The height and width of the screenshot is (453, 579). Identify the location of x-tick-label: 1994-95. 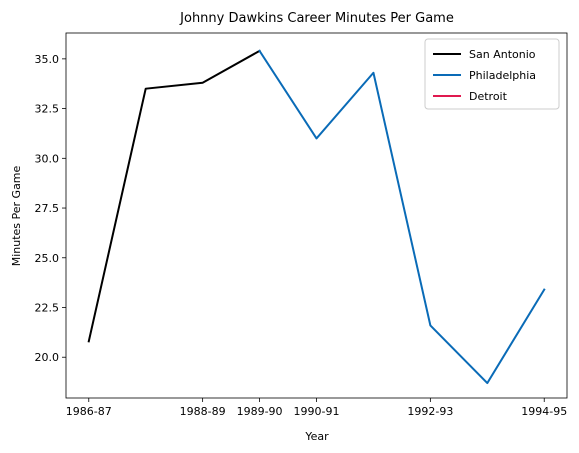
(544, 411).